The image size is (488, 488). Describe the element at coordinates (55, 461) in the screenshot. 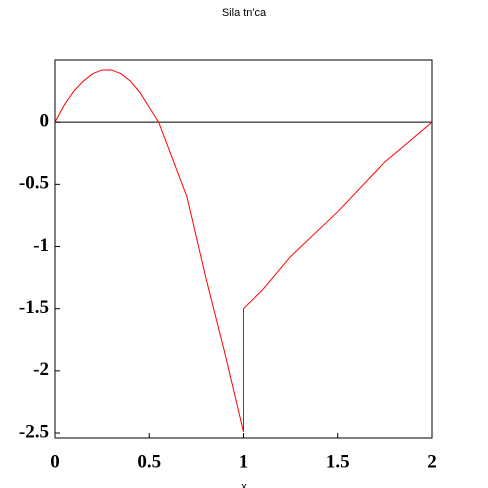

I see `x-tick-label: 0` at that location.